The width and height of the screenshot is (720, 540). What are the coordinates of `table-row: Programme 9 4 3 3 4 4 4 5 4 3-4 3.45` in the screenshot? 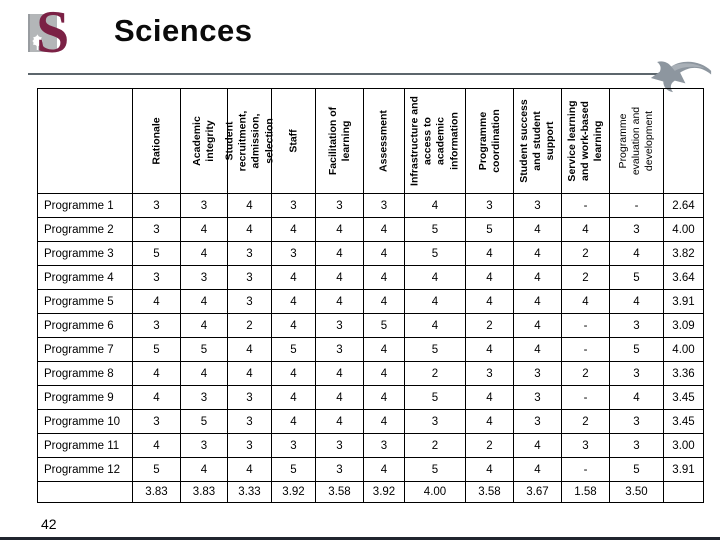 It's located at (370, 397).